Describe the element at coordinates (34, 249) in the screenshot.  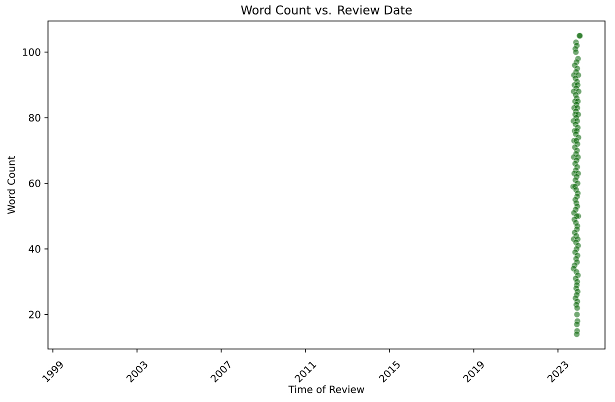
I see `y-tick-label: 40` at that location.